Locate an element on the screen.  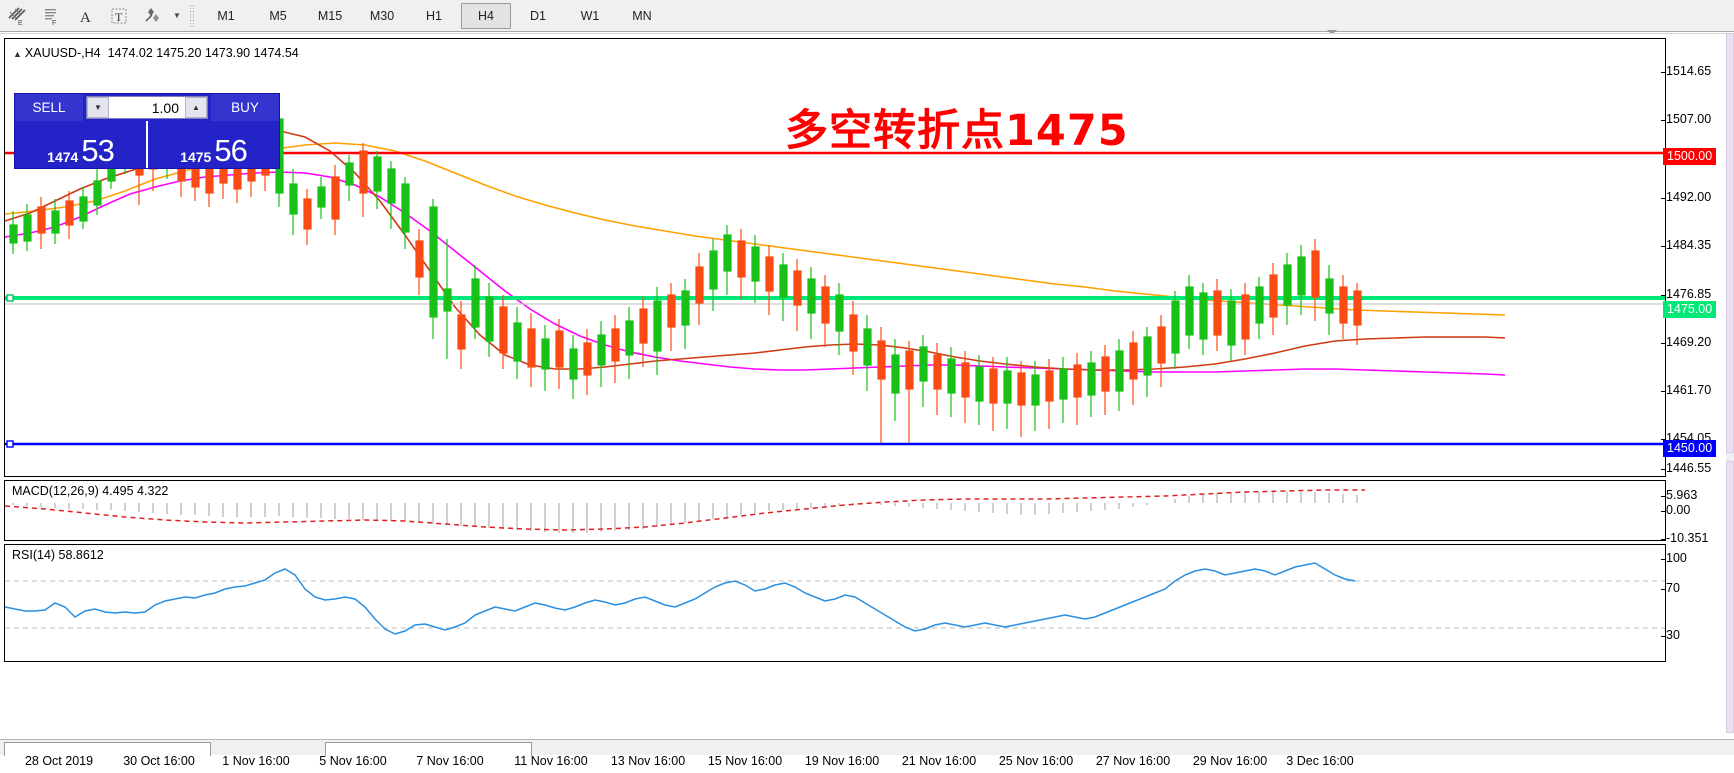
price-tick: 1484.35 is located at coordinates (1686, 245).